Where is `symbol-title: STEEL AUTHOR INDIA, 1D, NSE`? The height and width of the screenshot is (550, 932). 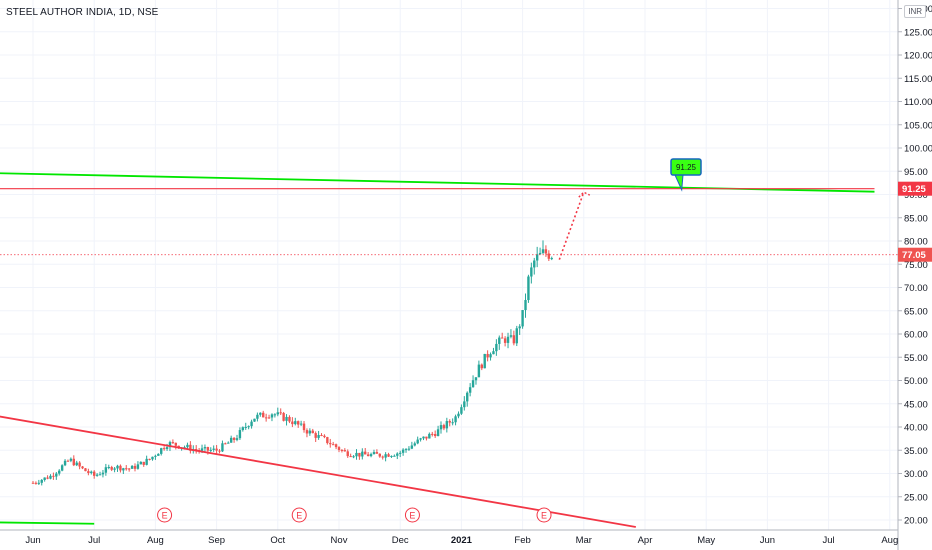 symbol-title: STEEL AUTHOR INDIA, 1D, NSE is located at coordinates (82, 12).